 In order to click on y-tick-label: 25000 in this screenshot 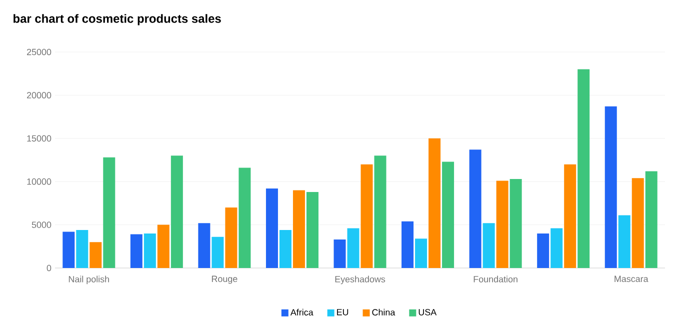, I will do `click(39, 52)`.